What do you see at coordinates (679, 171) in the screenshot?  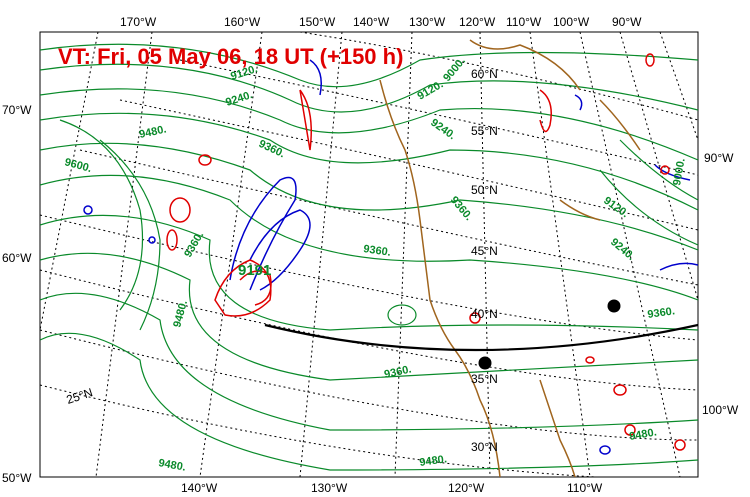 I see `contour-label: 9000.` at bounding box center [679, 171].